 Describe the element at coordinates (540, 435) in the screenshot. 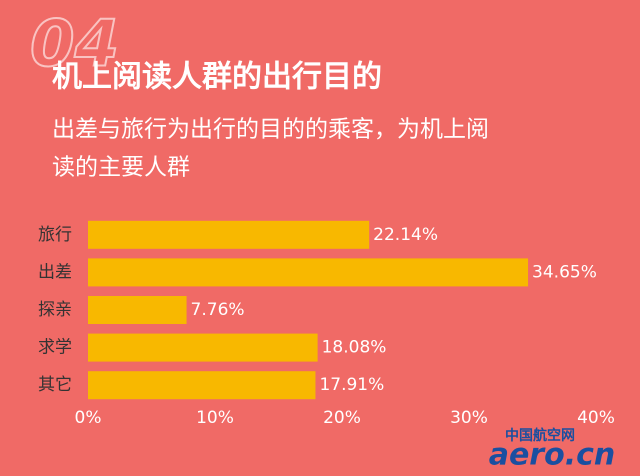

I see `watermark-title: 中国航空网` at that location.